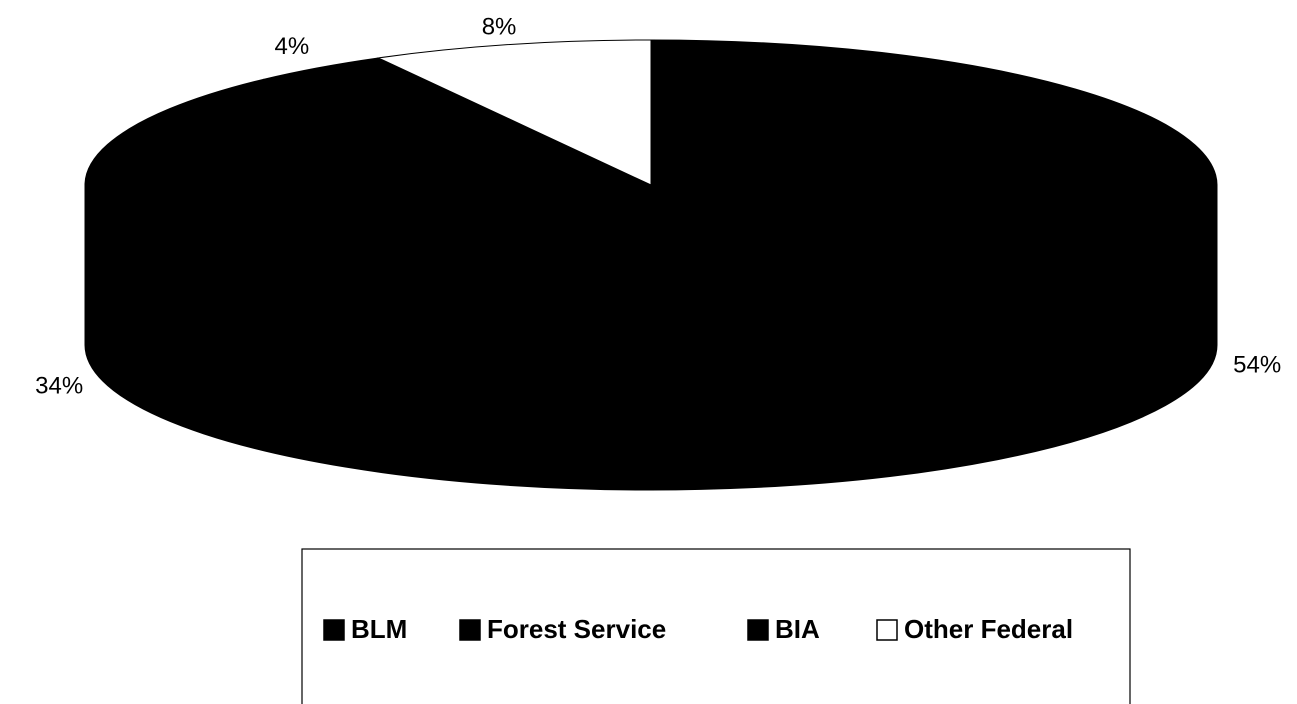 This screenshot has height=704, width=1297. Describe the element at coordinates (379, 629) in the screenshot. I see `legend-label: BLM` at that location.